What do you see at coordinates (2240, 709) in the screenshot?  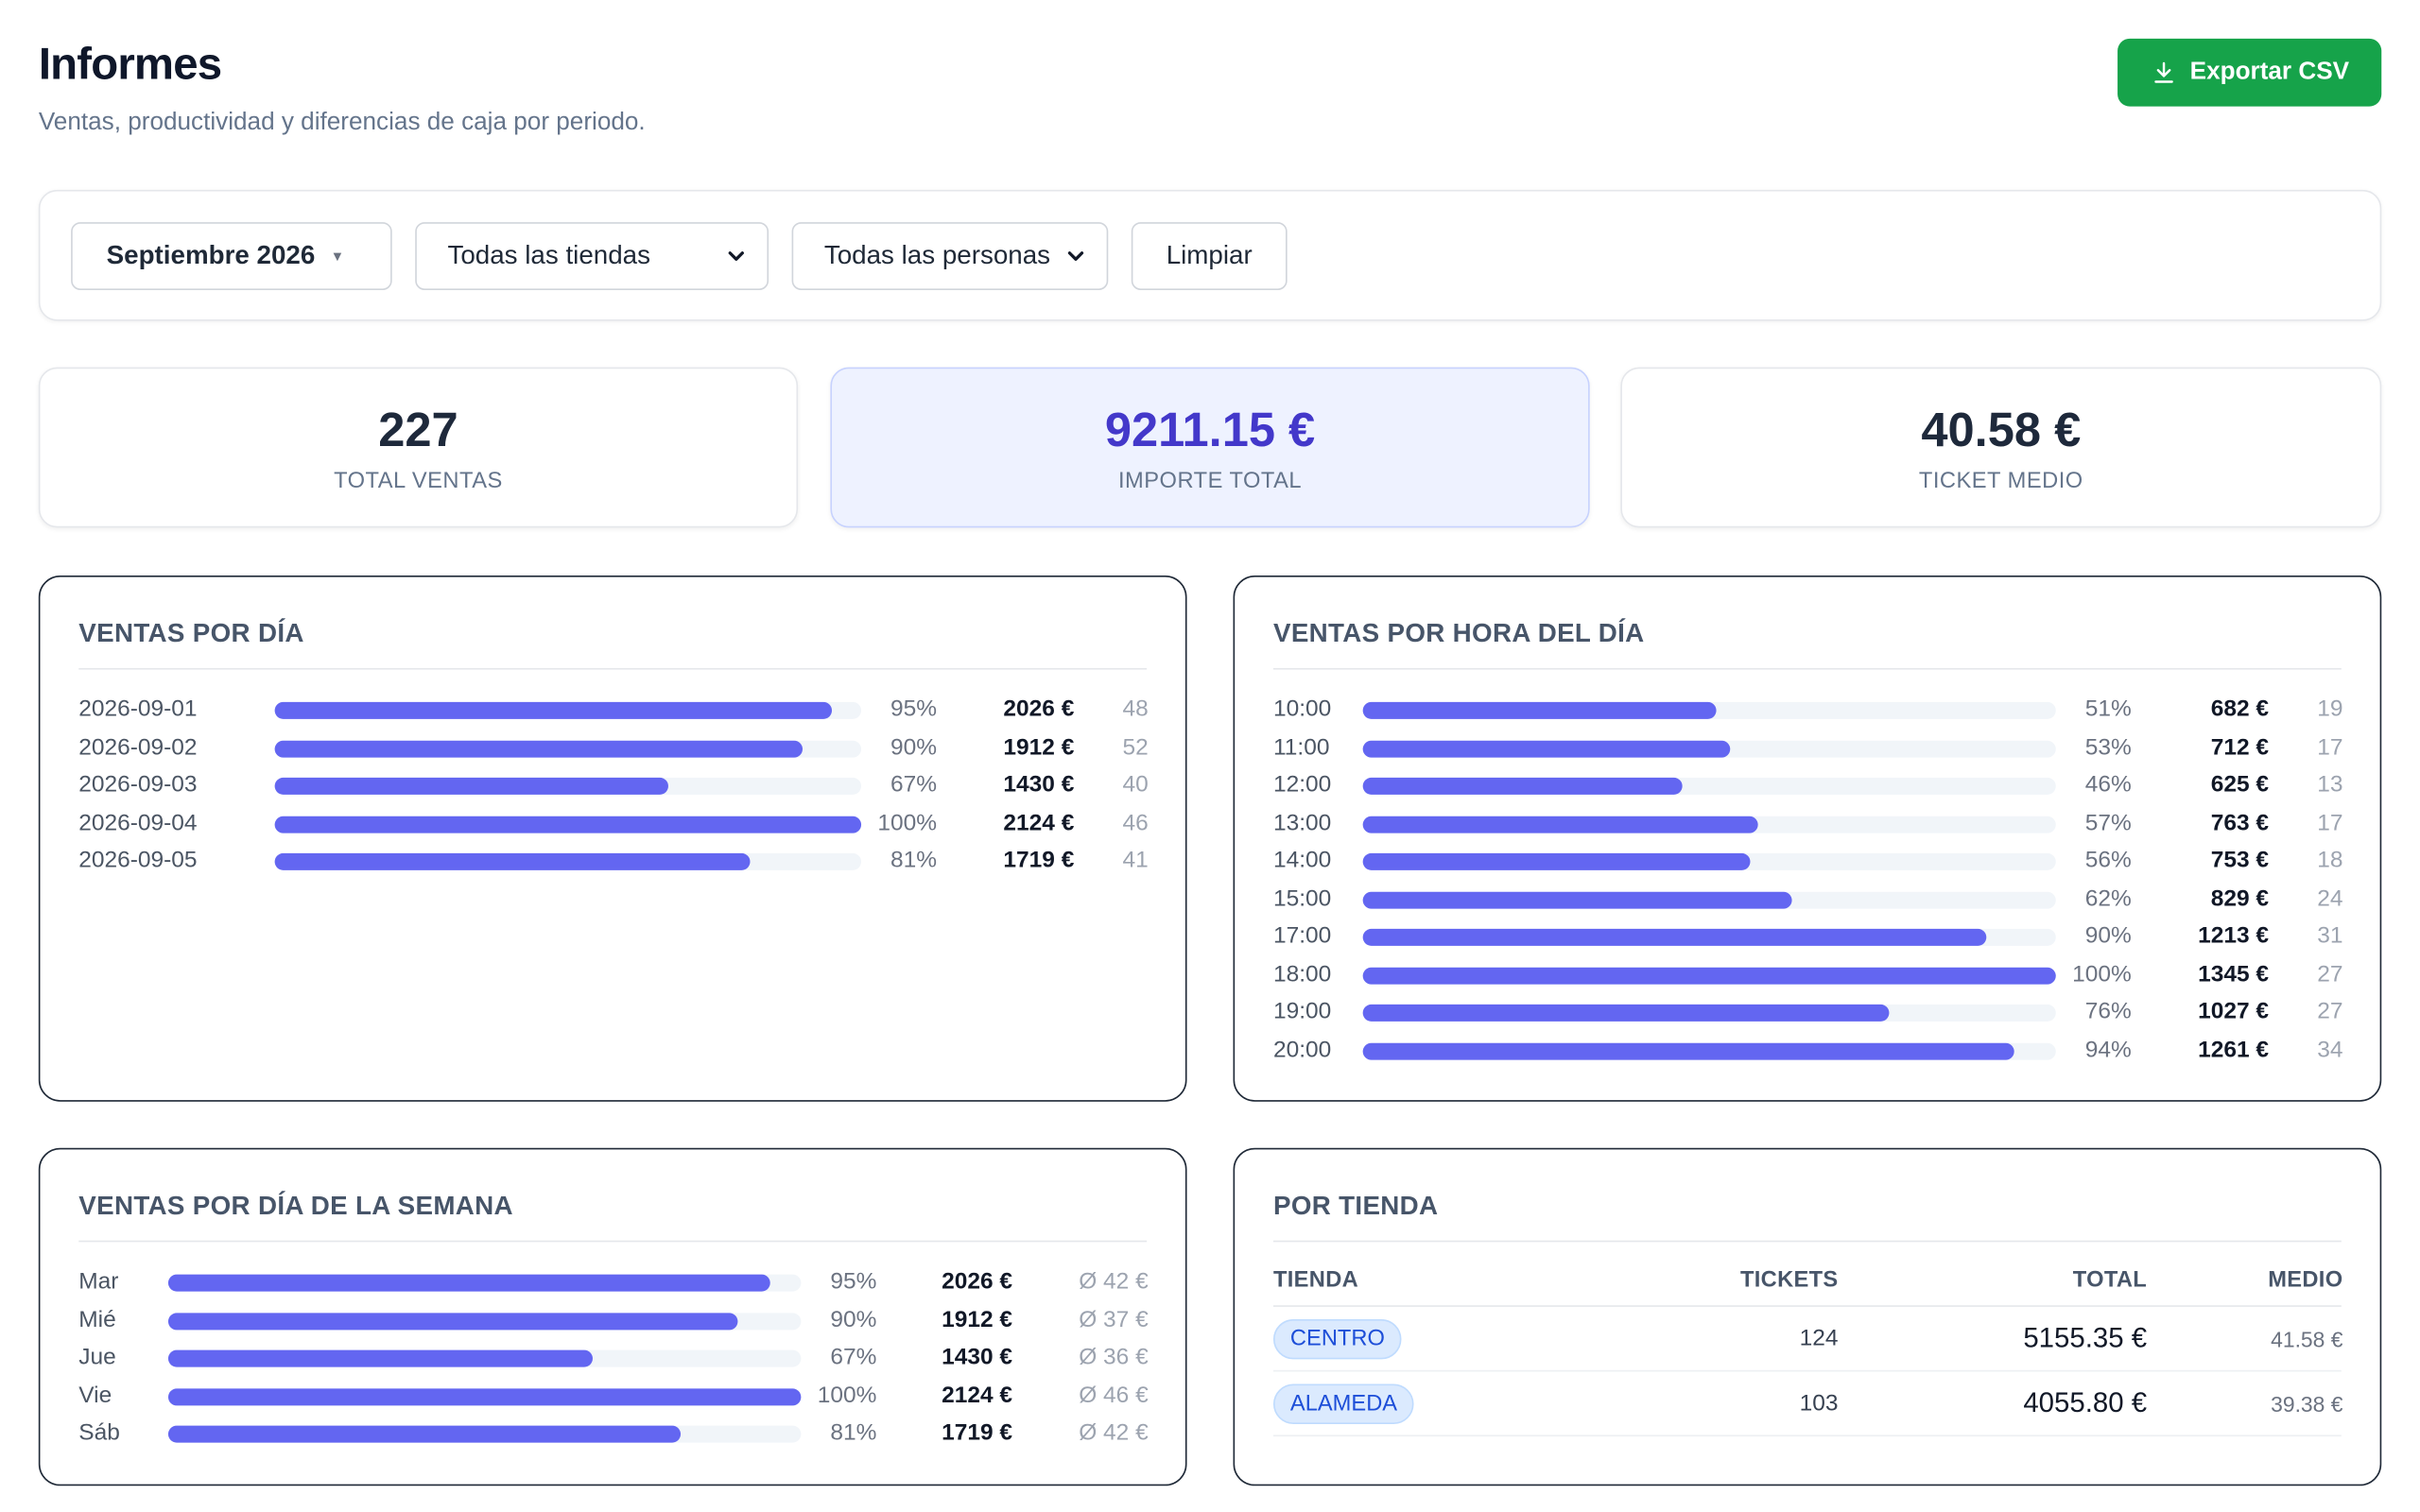 I see `bar-amount: 682 €` at bounding box center [2240, 709].